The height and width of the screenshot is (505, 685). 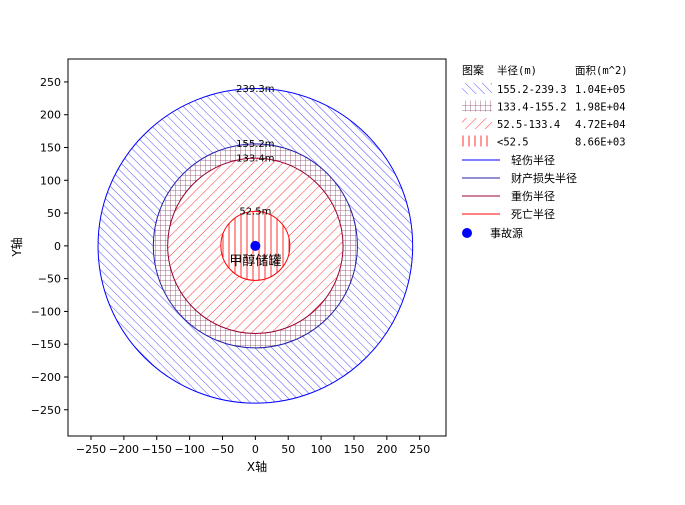 What do you see at coordinates (255, 245) in the screenshot?
I see `source-marker` at bounding box center [255, 245].